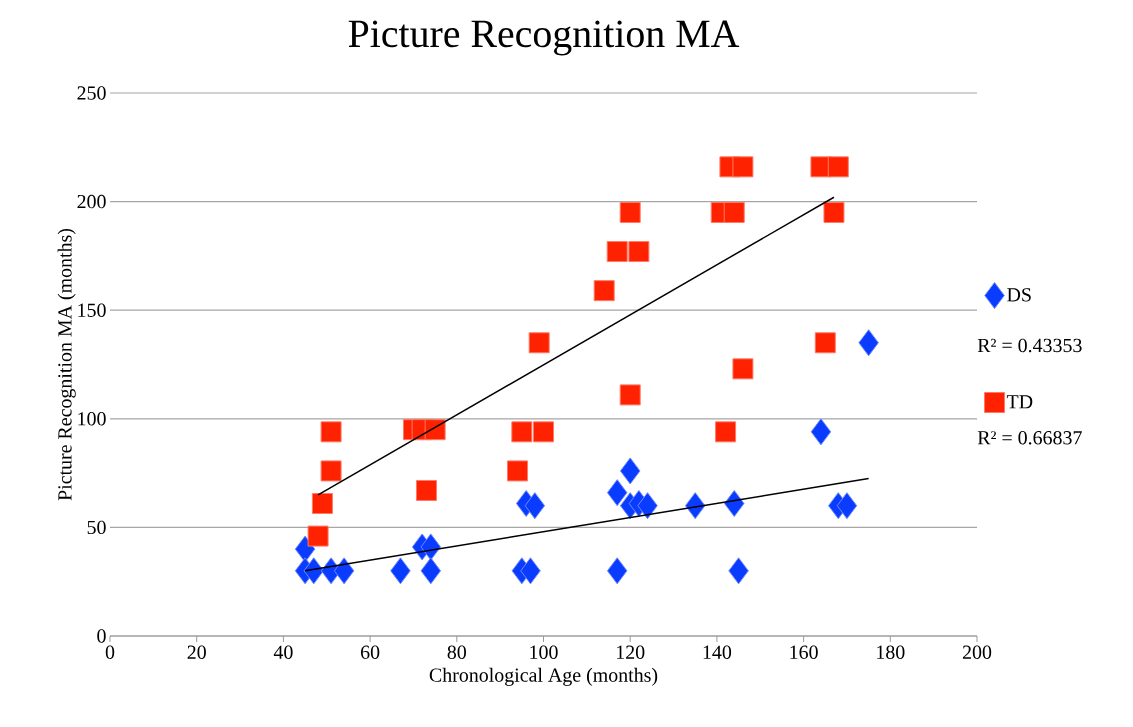 Image resolution: width=1133 pixels, height=727 pixels. I want to click on x-tick-label: 40, so click(283, 652).